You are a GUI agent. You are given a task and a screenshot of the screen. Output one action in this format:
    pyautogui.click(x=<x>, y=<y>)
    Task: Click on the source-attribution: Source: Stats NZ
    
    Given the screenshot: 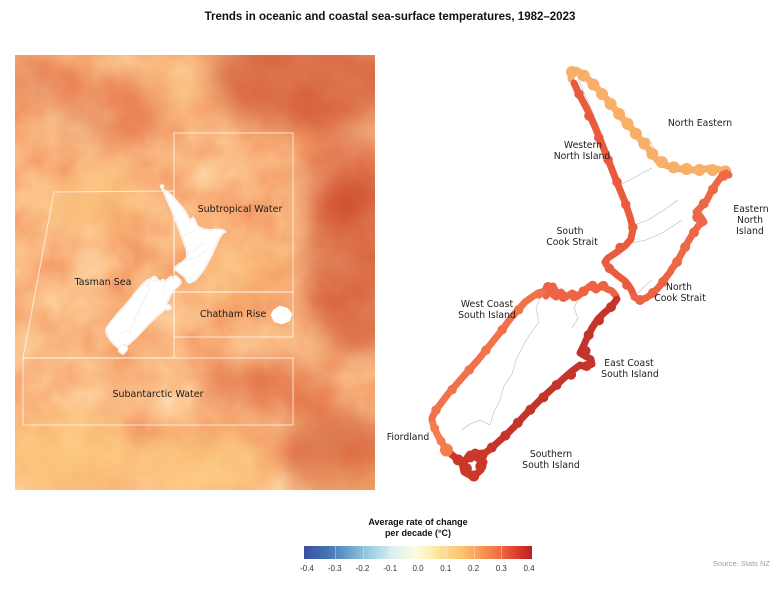 What is the action you would take?
    pyautogui.click(x=741, y=563)
    